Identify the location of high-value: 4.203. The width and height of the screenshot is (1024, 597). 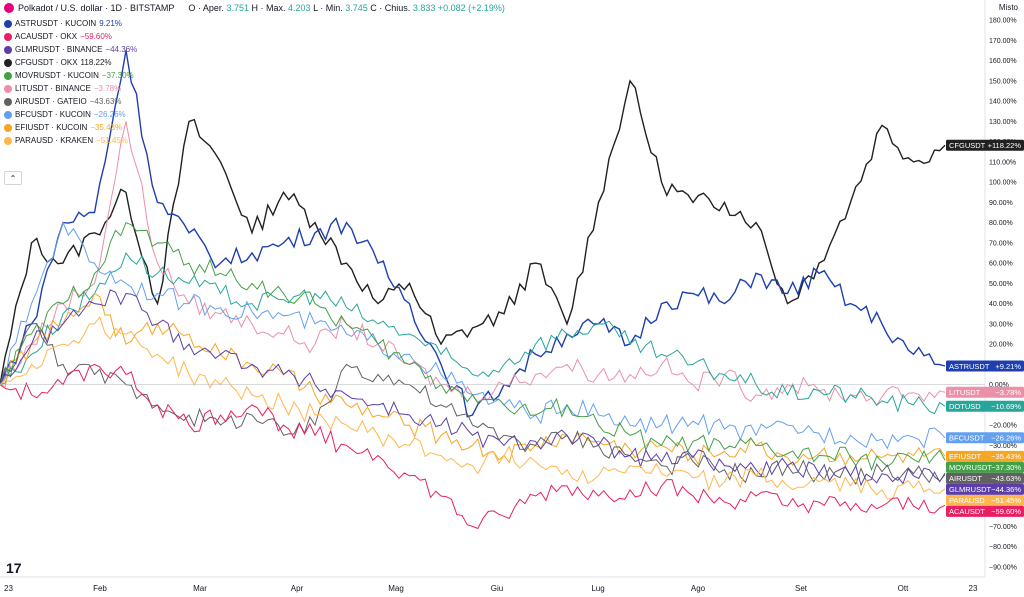
(299, 8).